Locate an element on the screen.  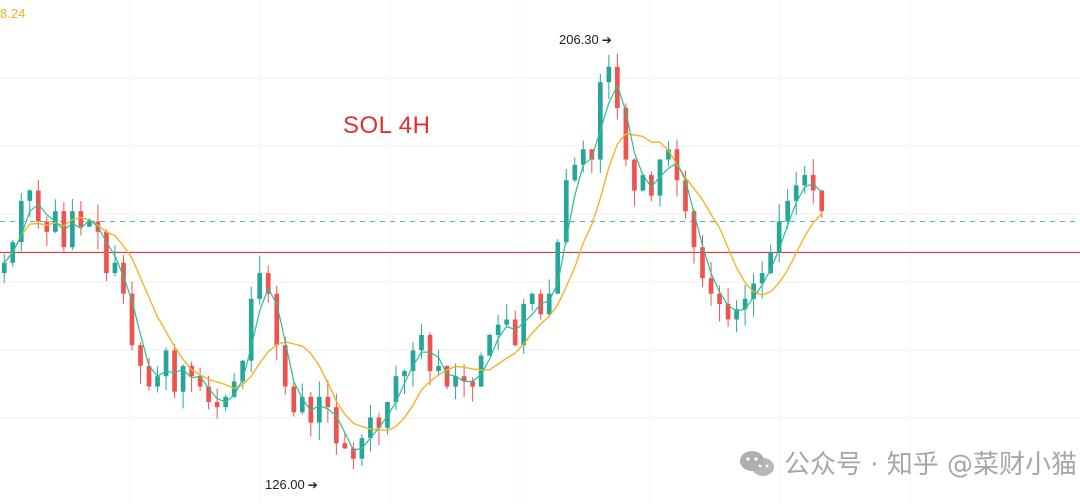
chart-title: SOL 4H is located at coordinates (387, 125).